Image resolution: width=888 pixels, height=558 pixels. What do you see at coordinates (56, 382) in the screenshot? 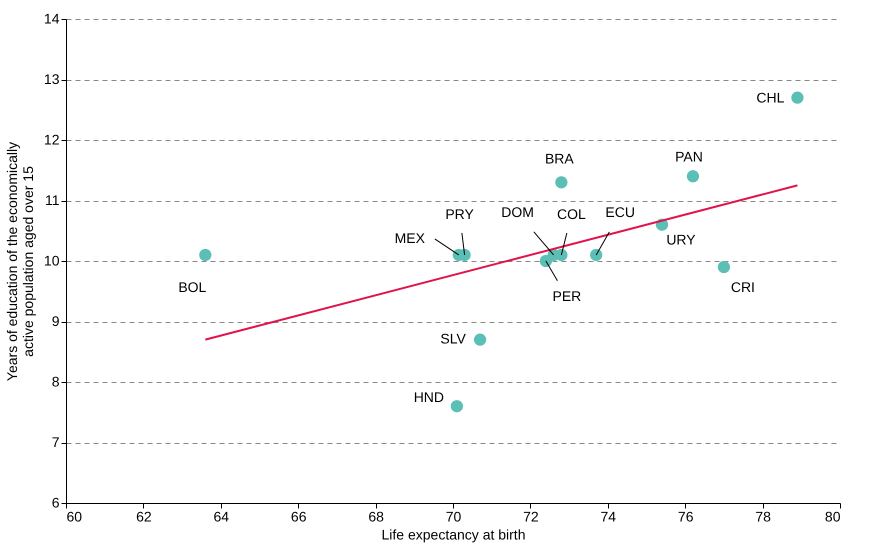
I see `y-tick-label: 8` at bounding box center [56, 382].